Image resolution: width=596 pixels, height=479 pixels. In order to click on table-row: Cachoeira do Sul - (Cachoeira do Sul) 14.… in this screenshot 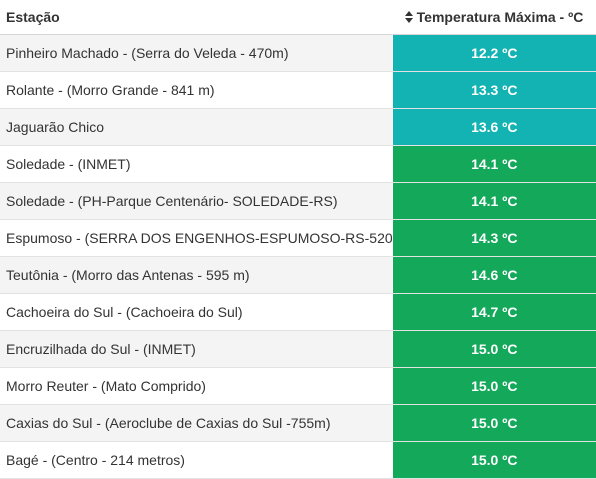, I will do `click(298, 312)`.